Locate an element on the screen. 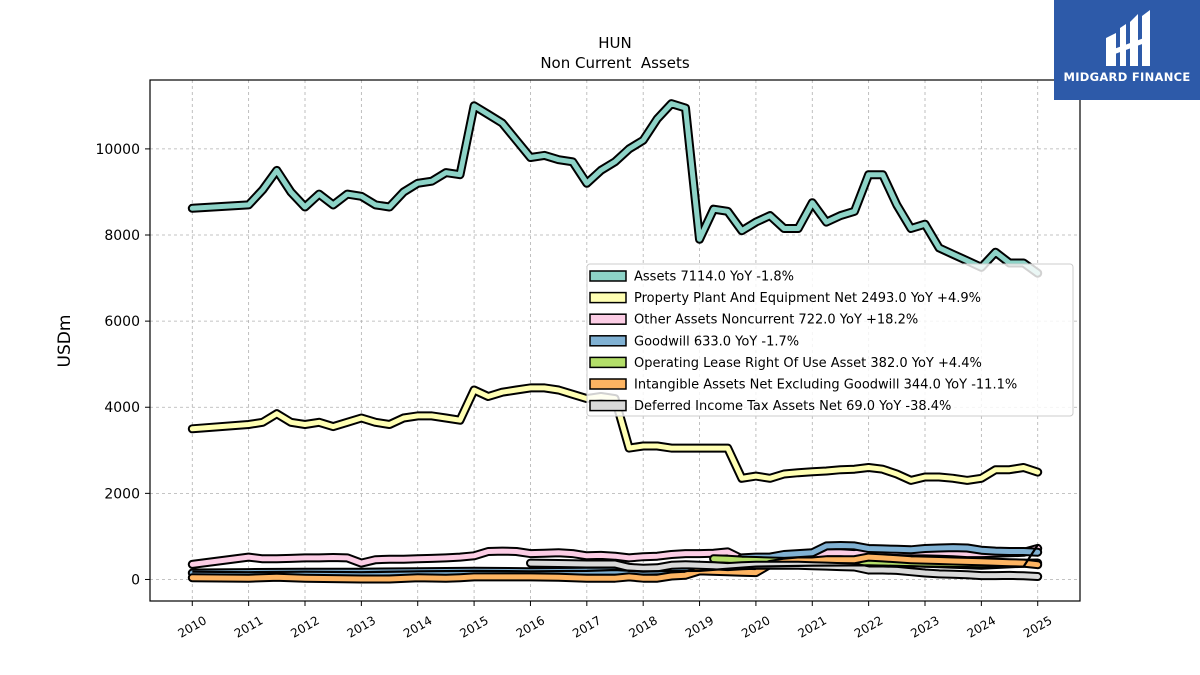 This screenshot has height=675, width=1200. x-tick-label: 2025 is located at coordinates (1037, 626).